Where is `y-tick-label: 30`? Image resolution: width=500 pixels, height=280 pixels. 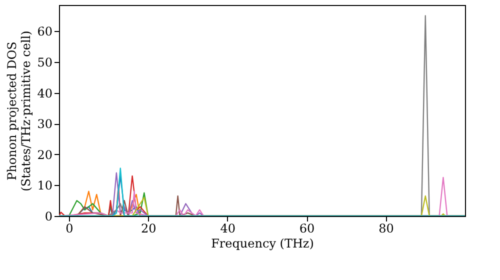 y-tick-label: 30 is located at coordinates (44, 124).